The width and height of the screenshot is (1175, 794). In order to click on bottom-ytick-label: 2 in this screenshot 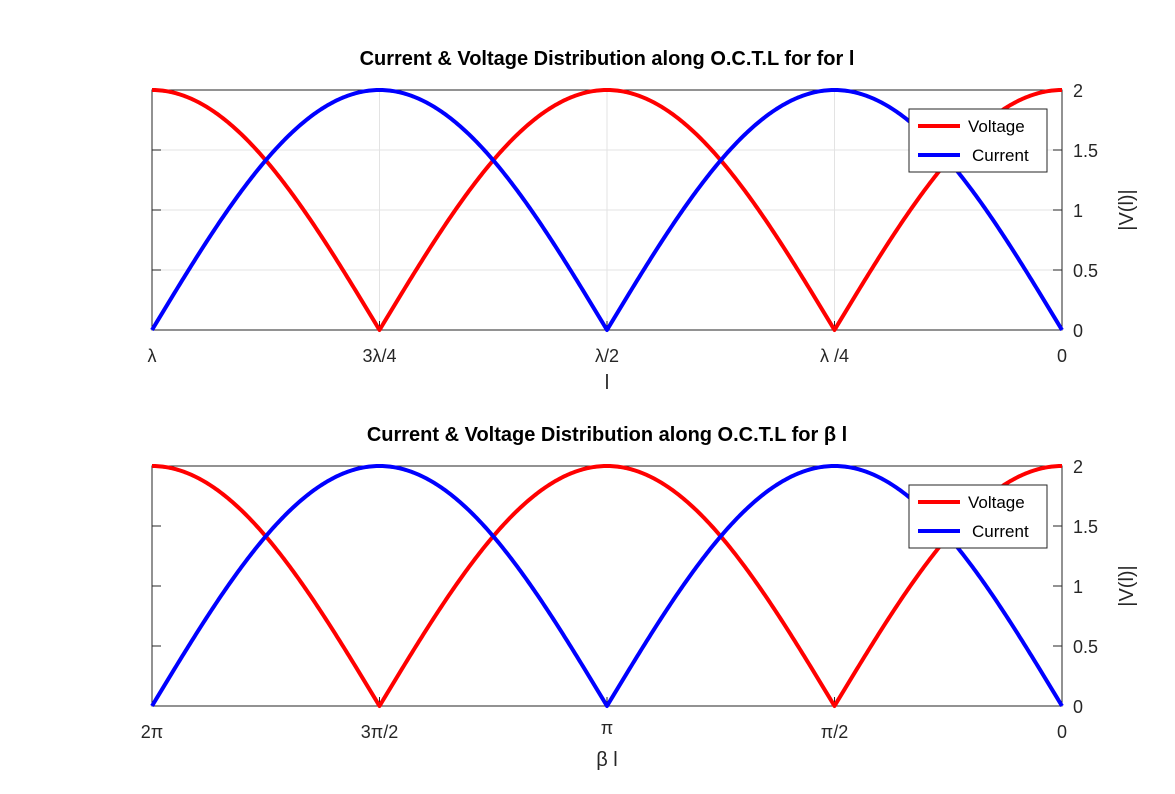, I will do `click(1078, 467)`.